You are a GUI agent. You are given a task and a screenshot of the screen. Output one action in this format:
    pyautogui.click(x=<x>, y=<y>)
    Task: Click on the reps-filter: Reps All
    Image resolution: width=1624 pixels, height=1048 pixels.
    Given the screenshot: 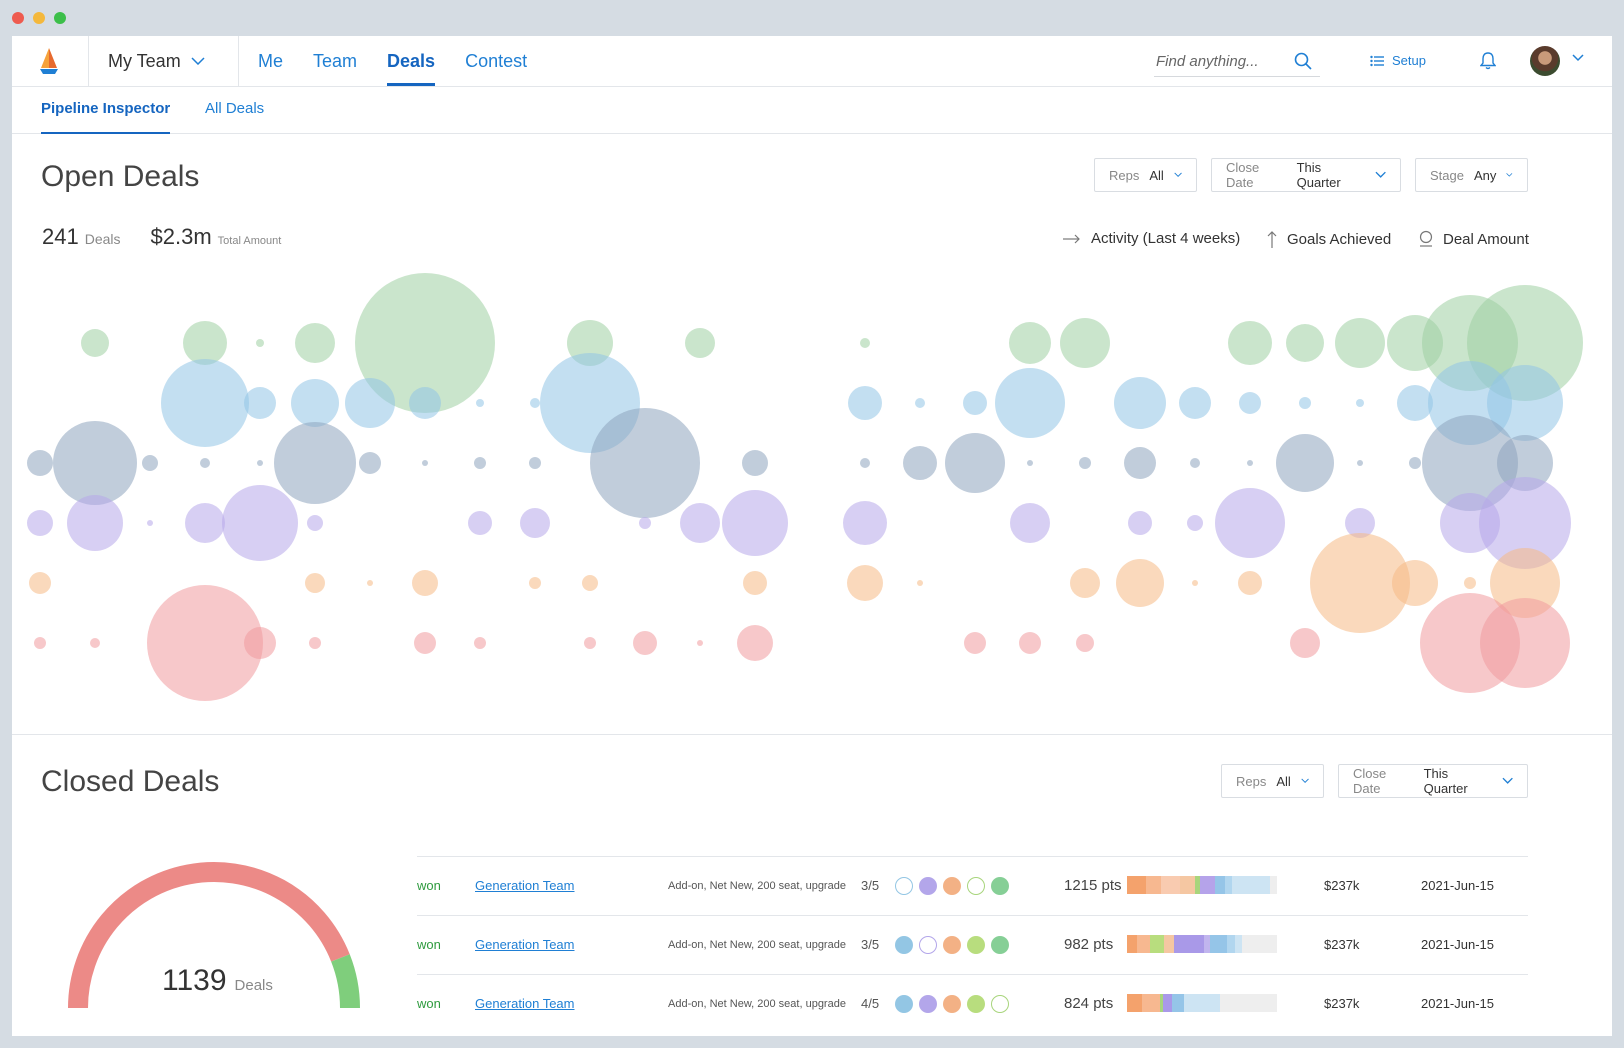 What is the action you would take?
    pyautogui.click(x=1145, y=175)
    